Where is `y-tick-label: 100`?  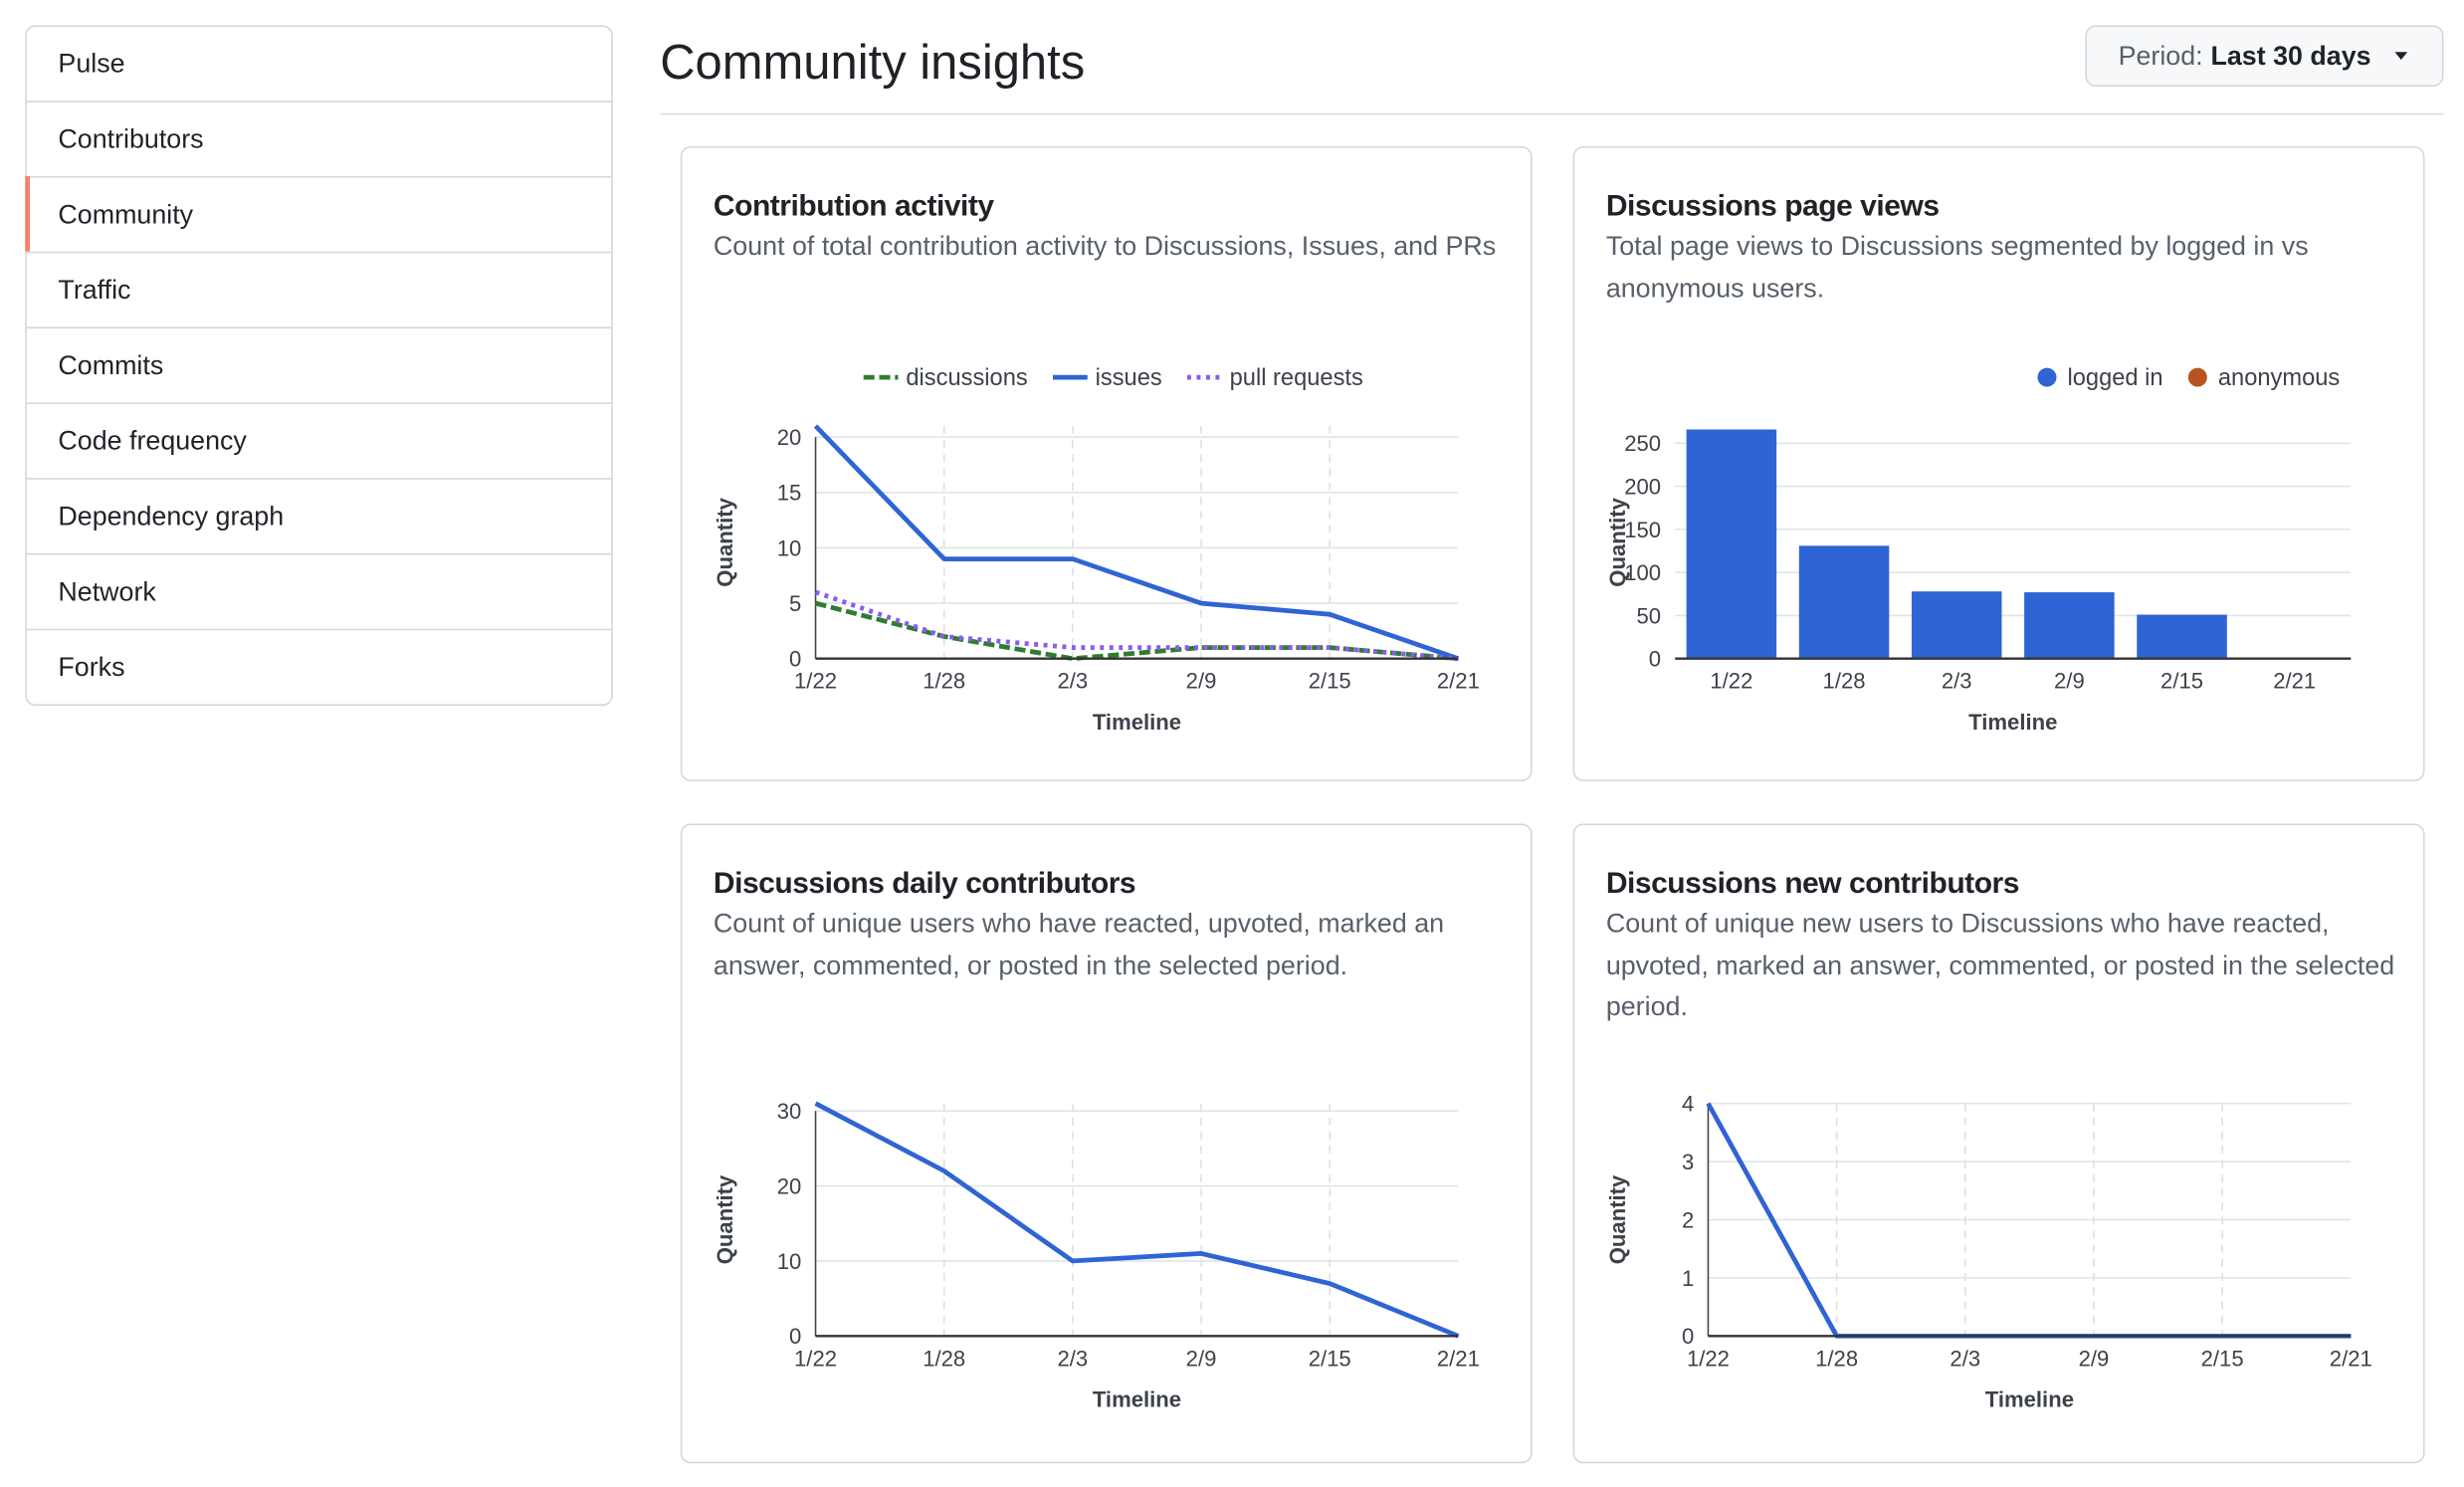
y-tick-label: 100 is located at coordinates (1643, 573).